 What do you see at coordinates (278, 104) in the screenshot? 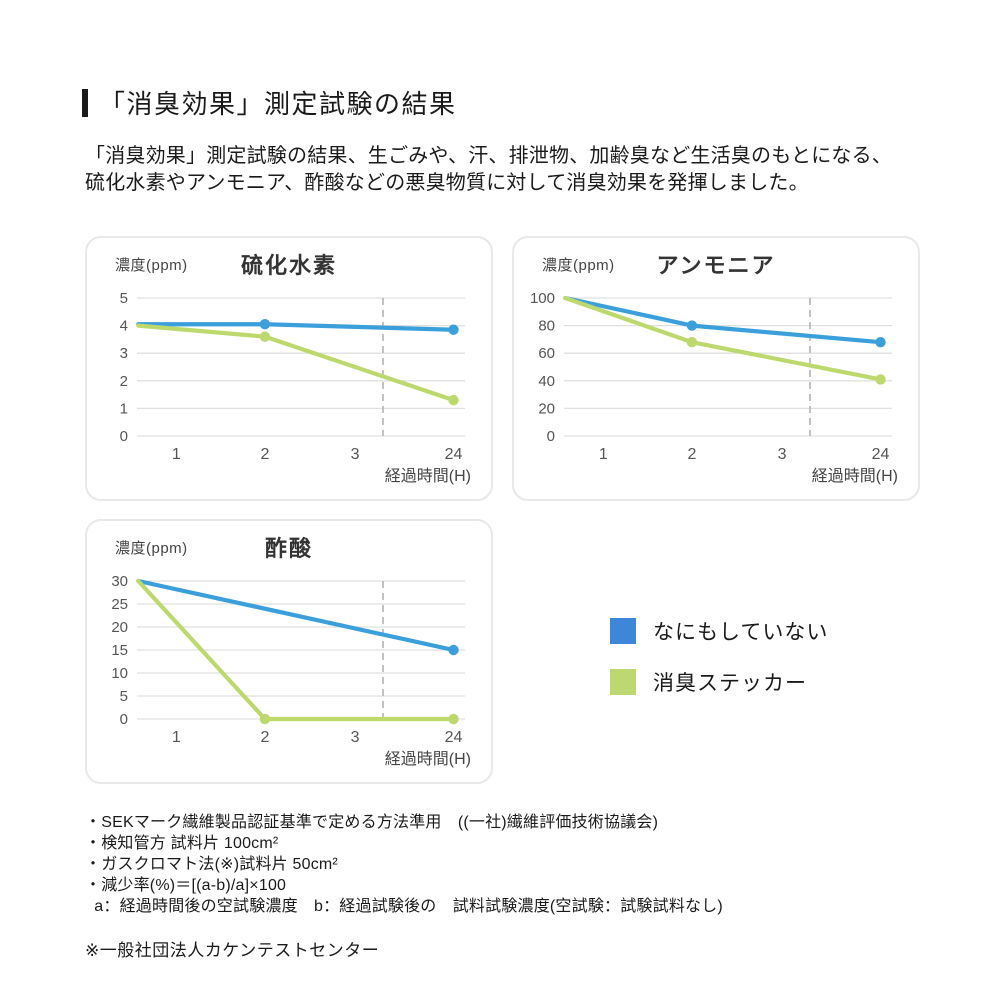
I see `page-title: 「消臭効果」測定試験の結果` at bounding box center [278, 104].